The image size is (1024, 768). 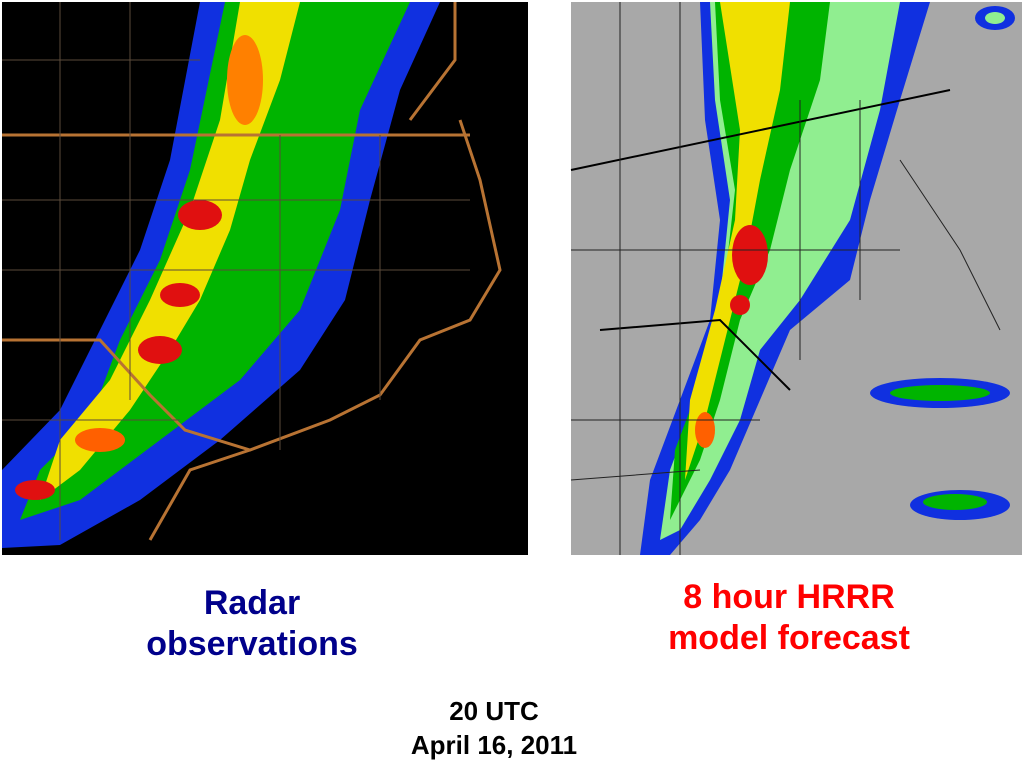 What do you see at coordinates (252, 603) in the screenshot?
I see `caption-line: Radar` at bounding box center [252, 603].